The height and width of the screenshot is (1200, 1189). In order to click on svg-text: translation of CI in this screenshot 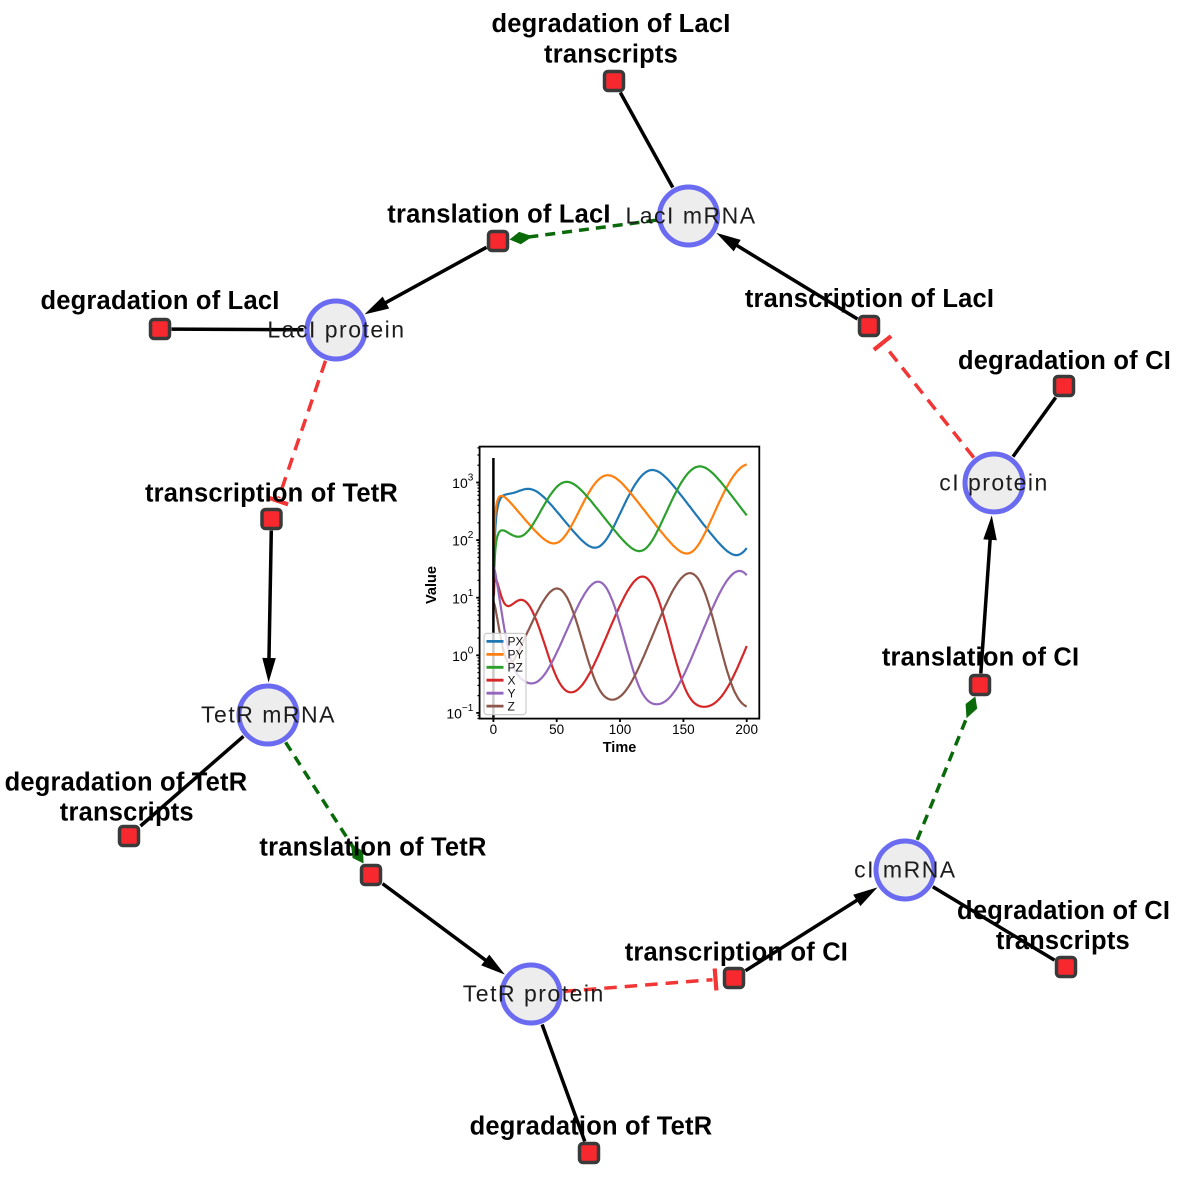, I will do `click(981, 658)`.